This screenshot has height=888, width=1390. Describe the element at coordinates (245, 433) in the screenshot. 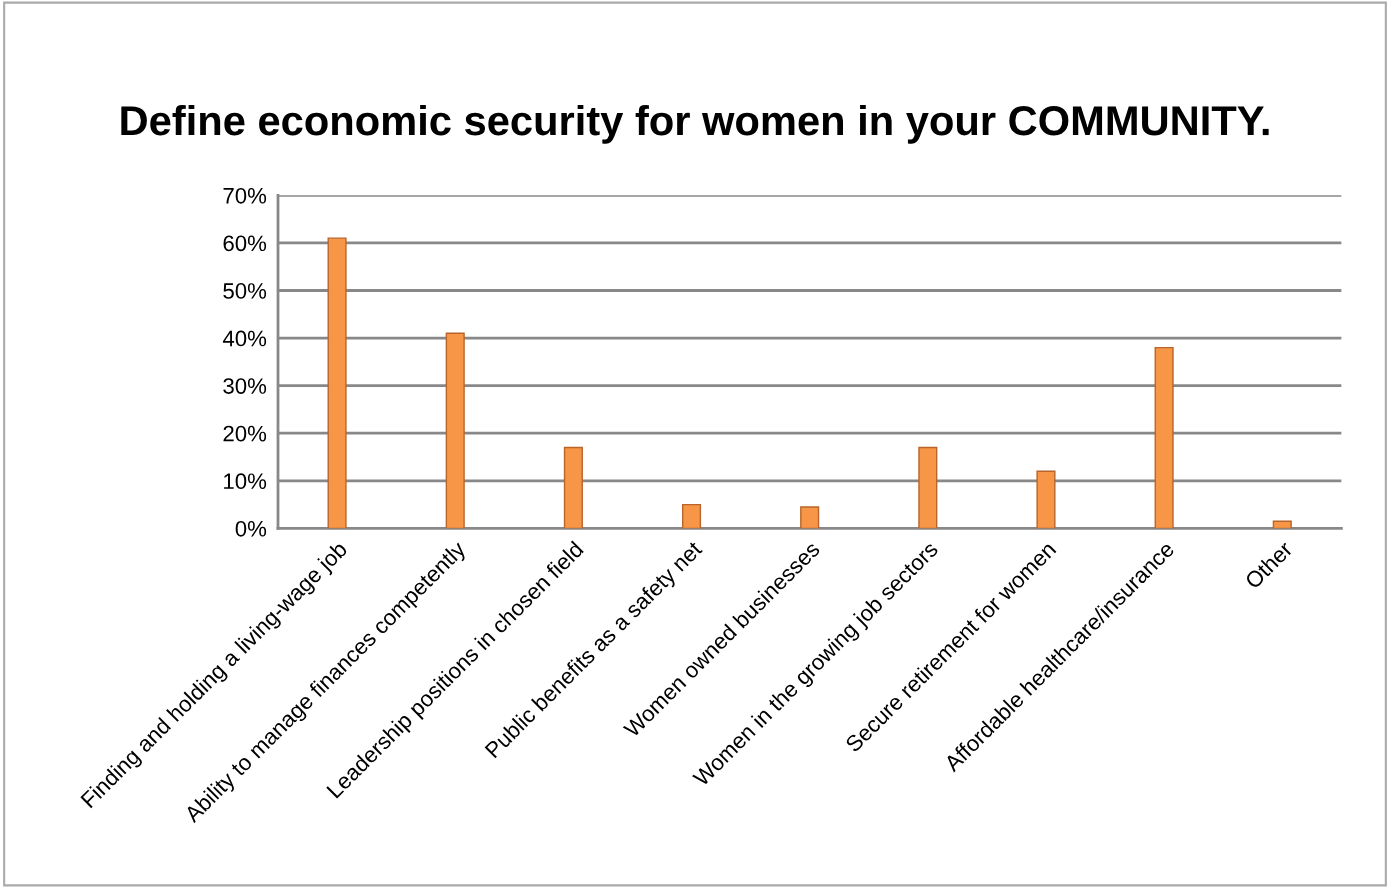

I see `y-tick-label: 20%` at that location.